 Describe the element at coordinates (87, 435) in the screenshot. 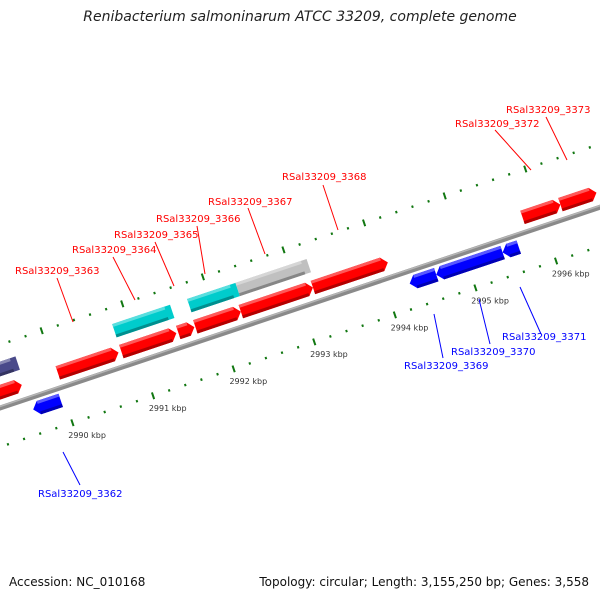

I see `scale-label: 2990 kbp` at that location.